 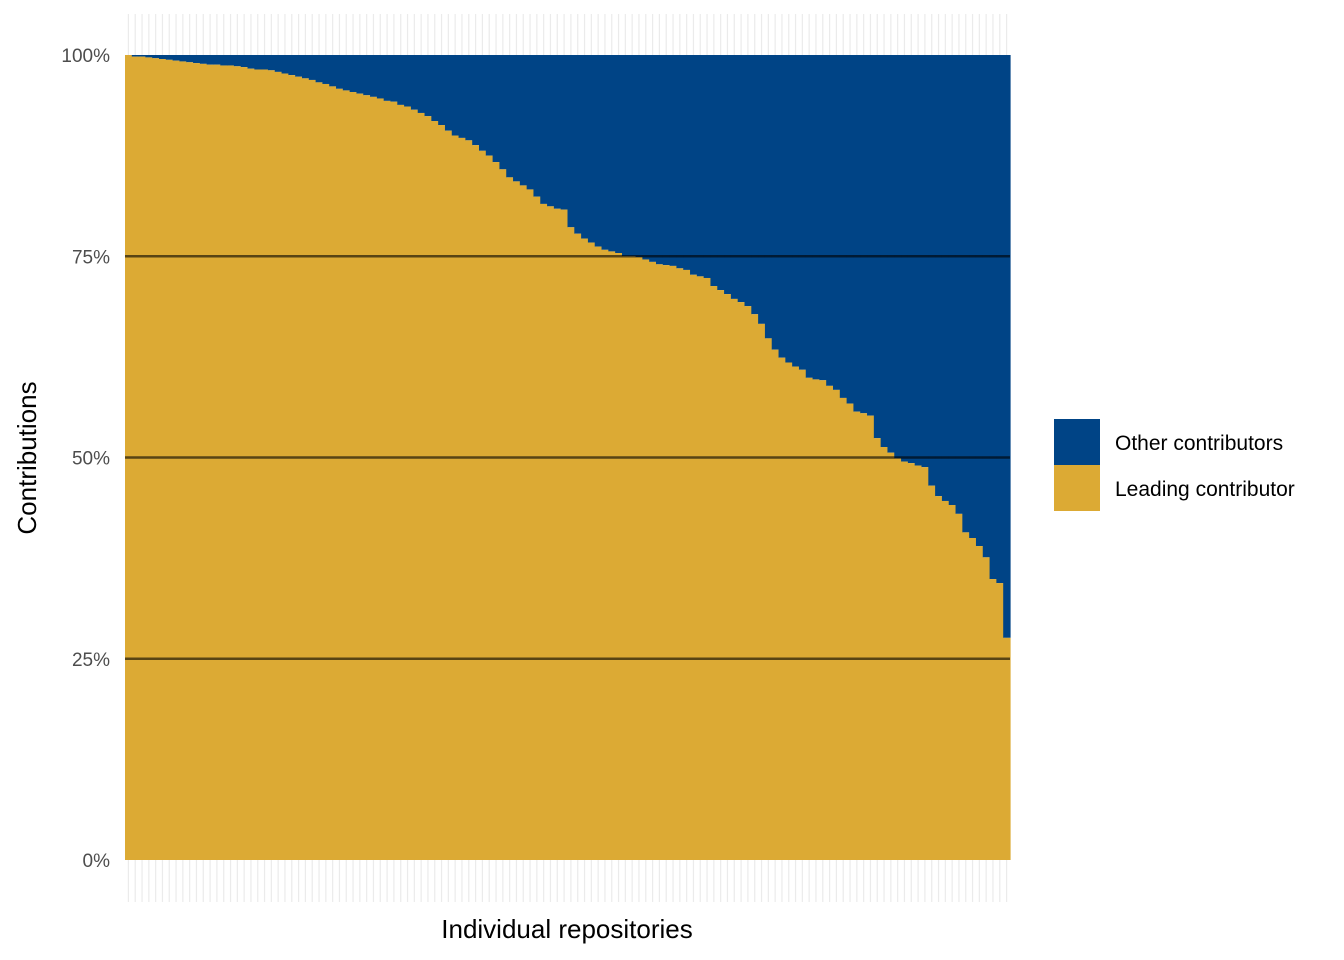 I want to click on y-tick-label: 100%, so click(x=85, y=56).